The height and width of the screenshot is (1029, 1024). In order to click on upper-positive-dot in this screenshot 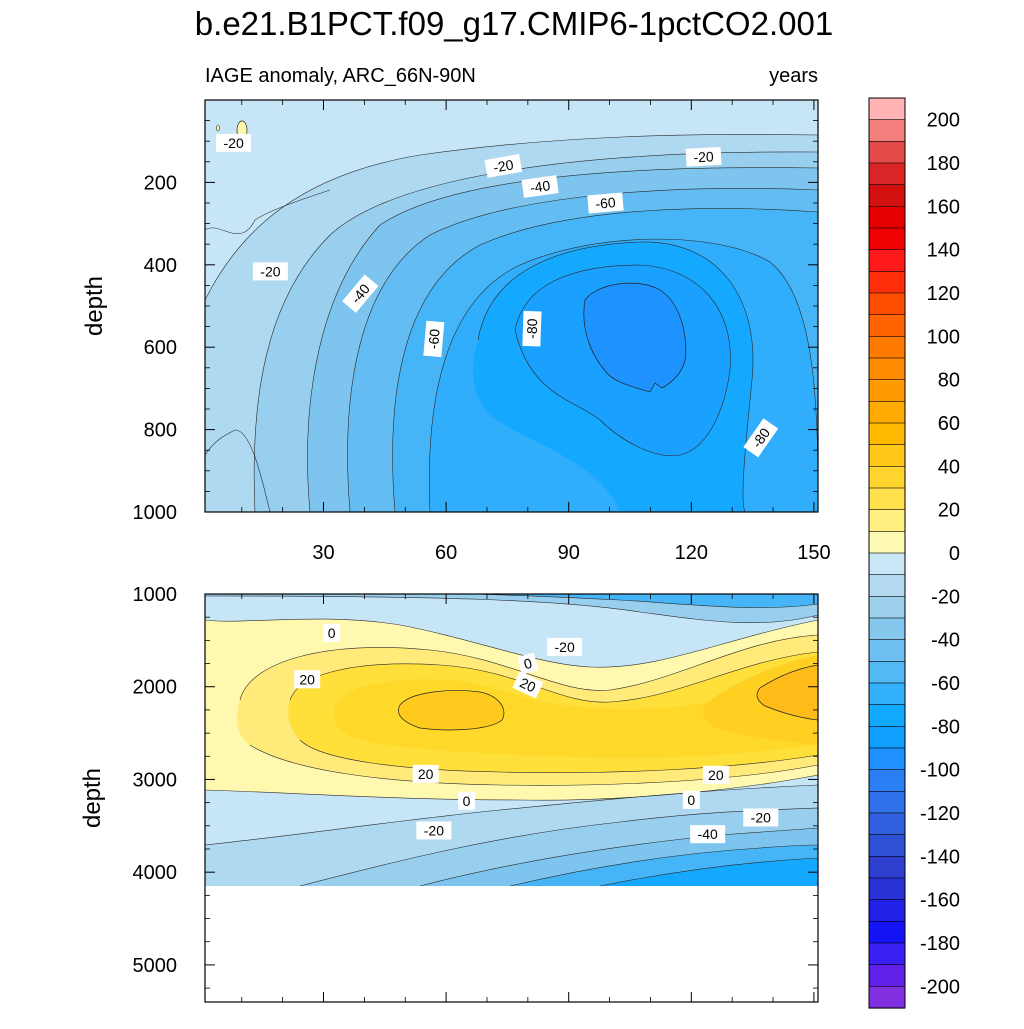, I will do `click(218, 128)`.